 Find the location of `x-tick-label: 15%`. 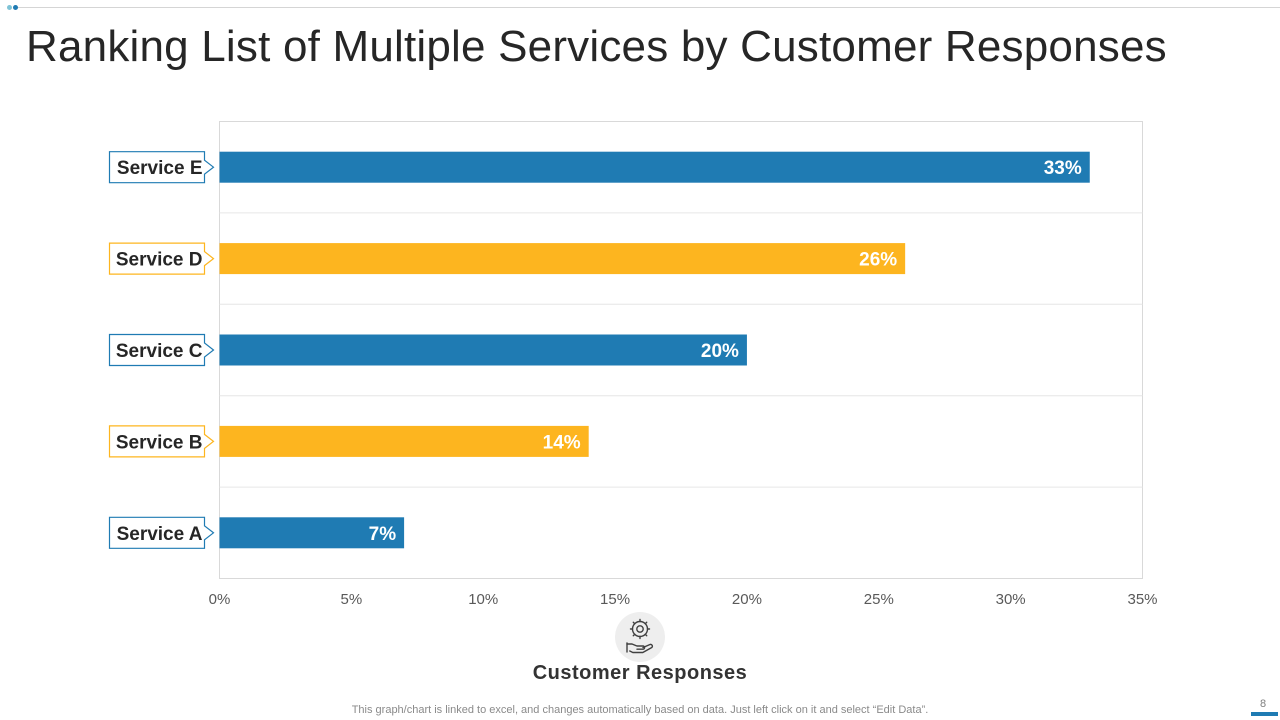

x-tick-label: 15% is located at coordinates (615, 599).